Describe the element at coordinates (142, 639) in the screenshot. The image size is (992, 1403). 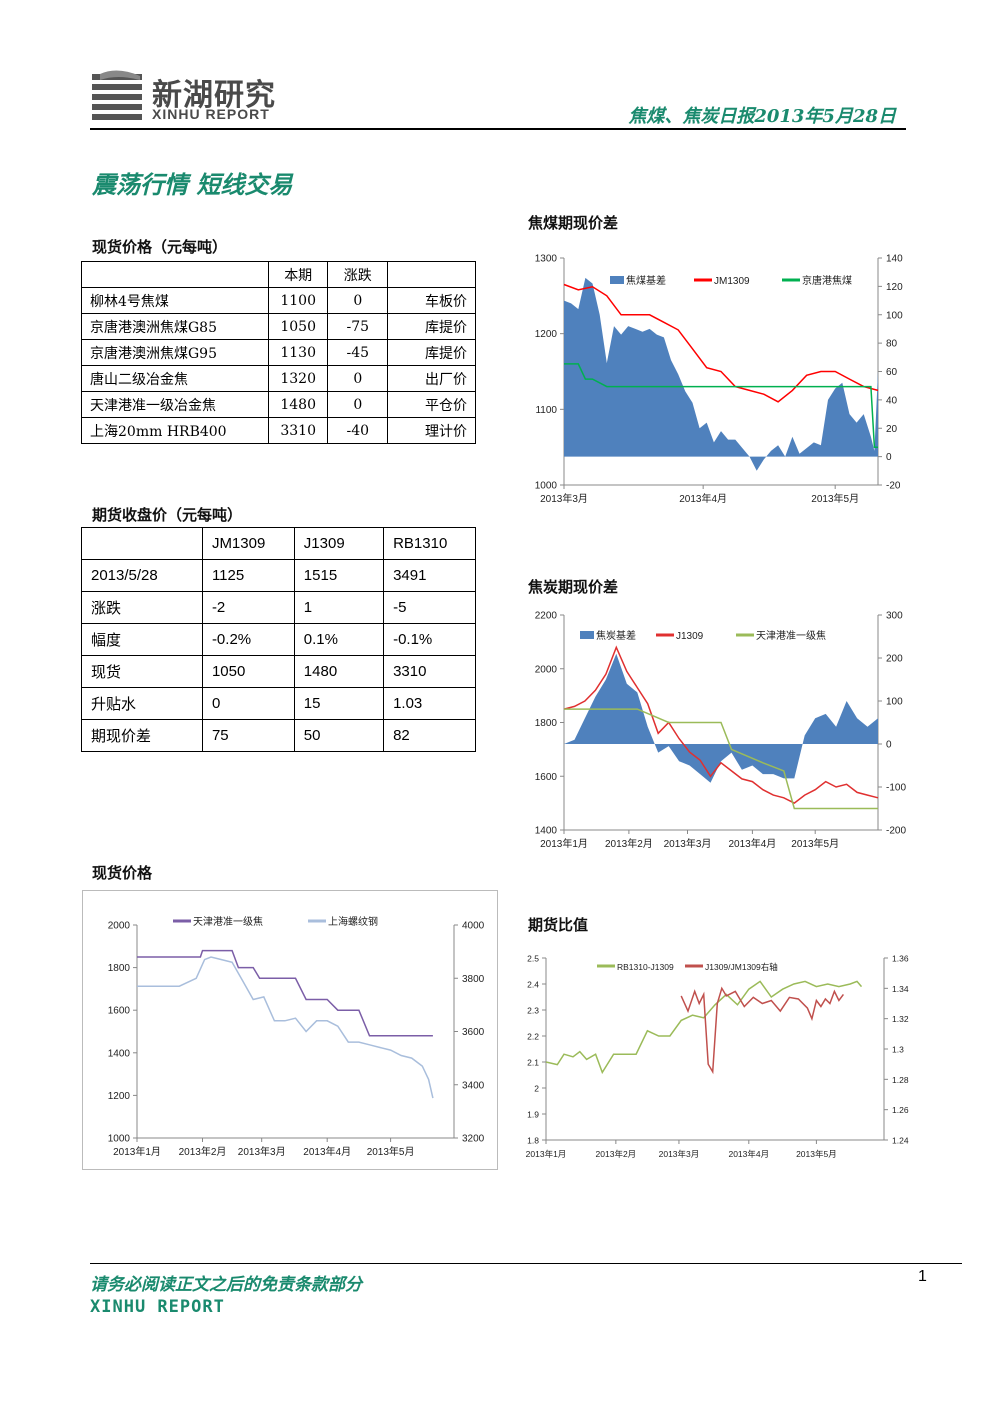
I see `futures-table-cell: 幅度` at that location.